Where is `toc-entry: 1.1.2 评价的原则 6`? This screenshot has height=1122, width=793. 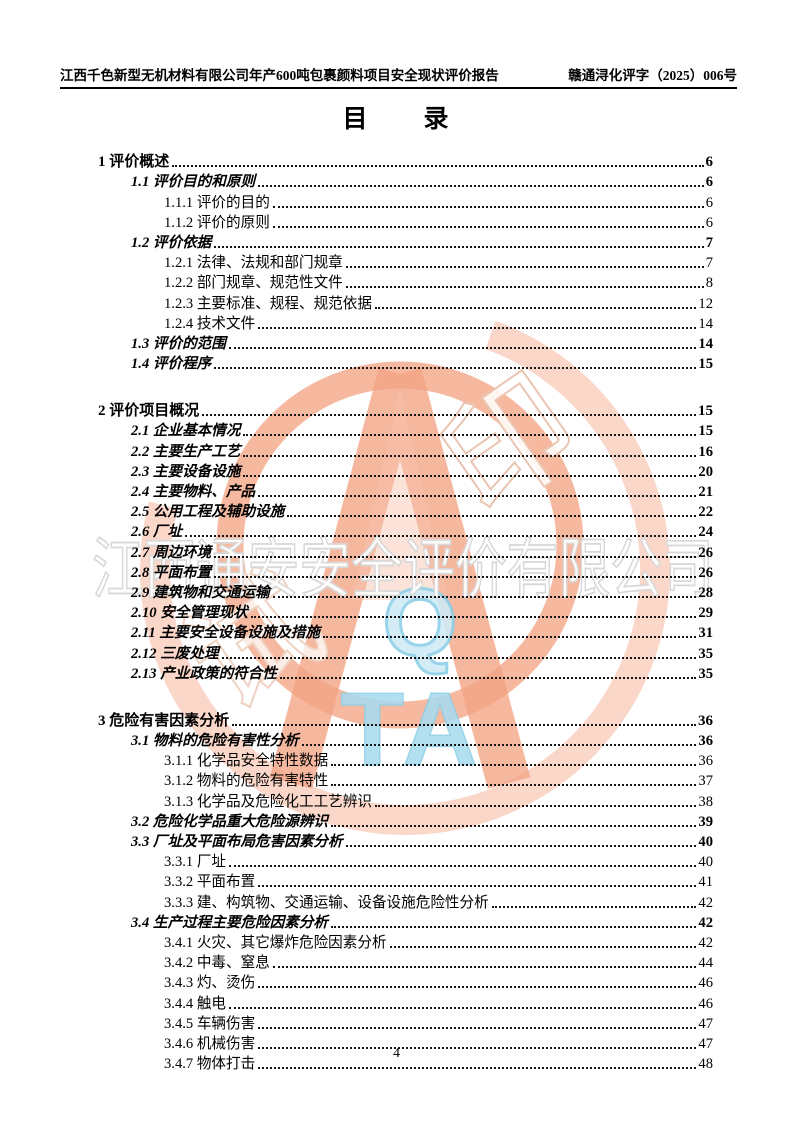
toc-entry: 1.1.2 评价的原则 6 is located at coordinates (405, 222).